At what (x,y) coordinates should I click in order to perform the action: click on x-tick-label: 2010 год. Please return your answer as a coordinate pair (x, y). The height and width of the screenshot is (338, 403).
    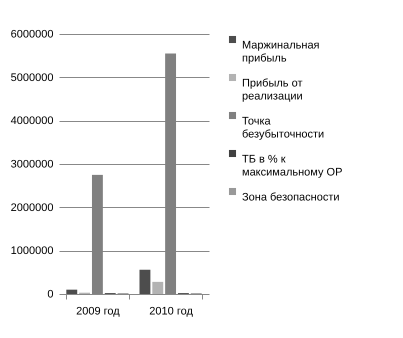
    Looking at the image, I should click on (171, 312).